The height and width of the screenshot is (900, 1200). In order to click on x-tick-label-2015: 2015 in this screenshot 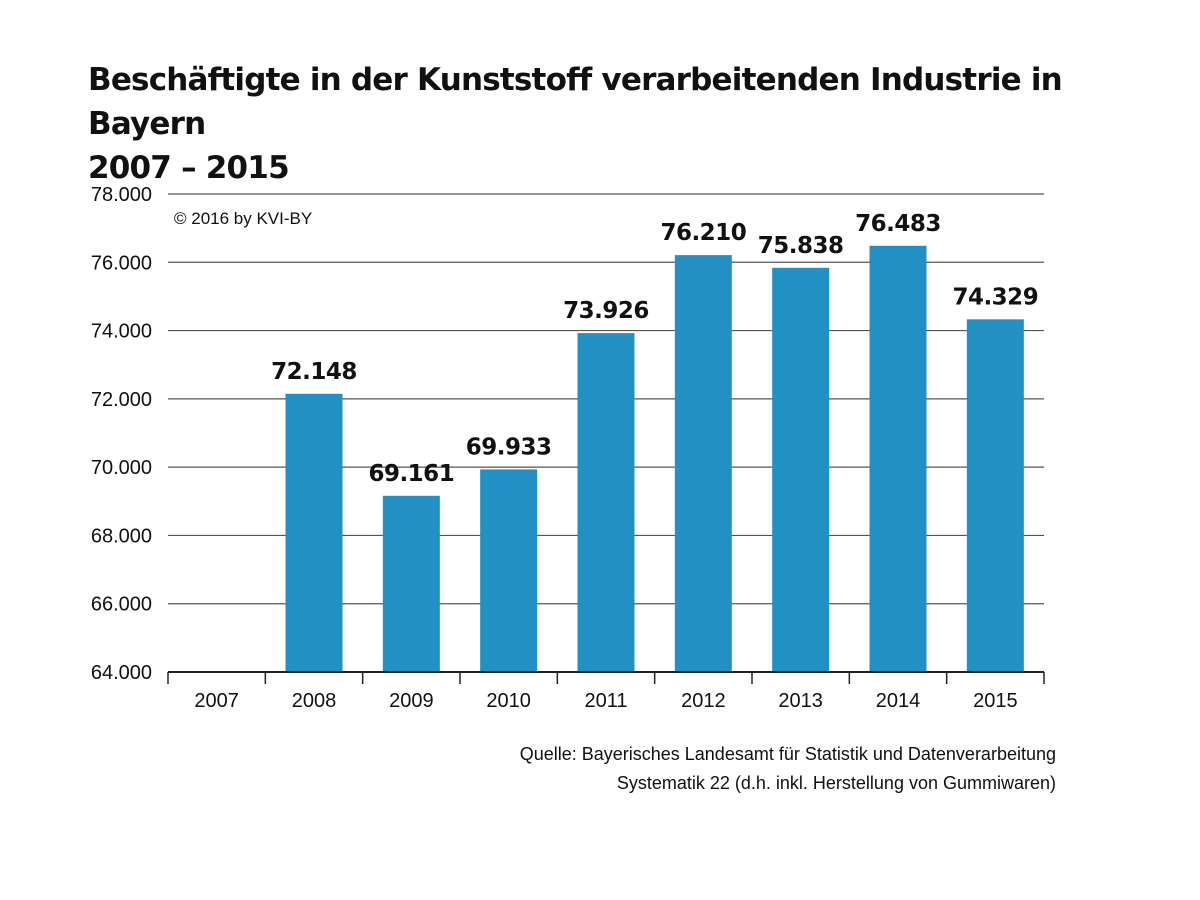, I will do `click(995, 701)`.